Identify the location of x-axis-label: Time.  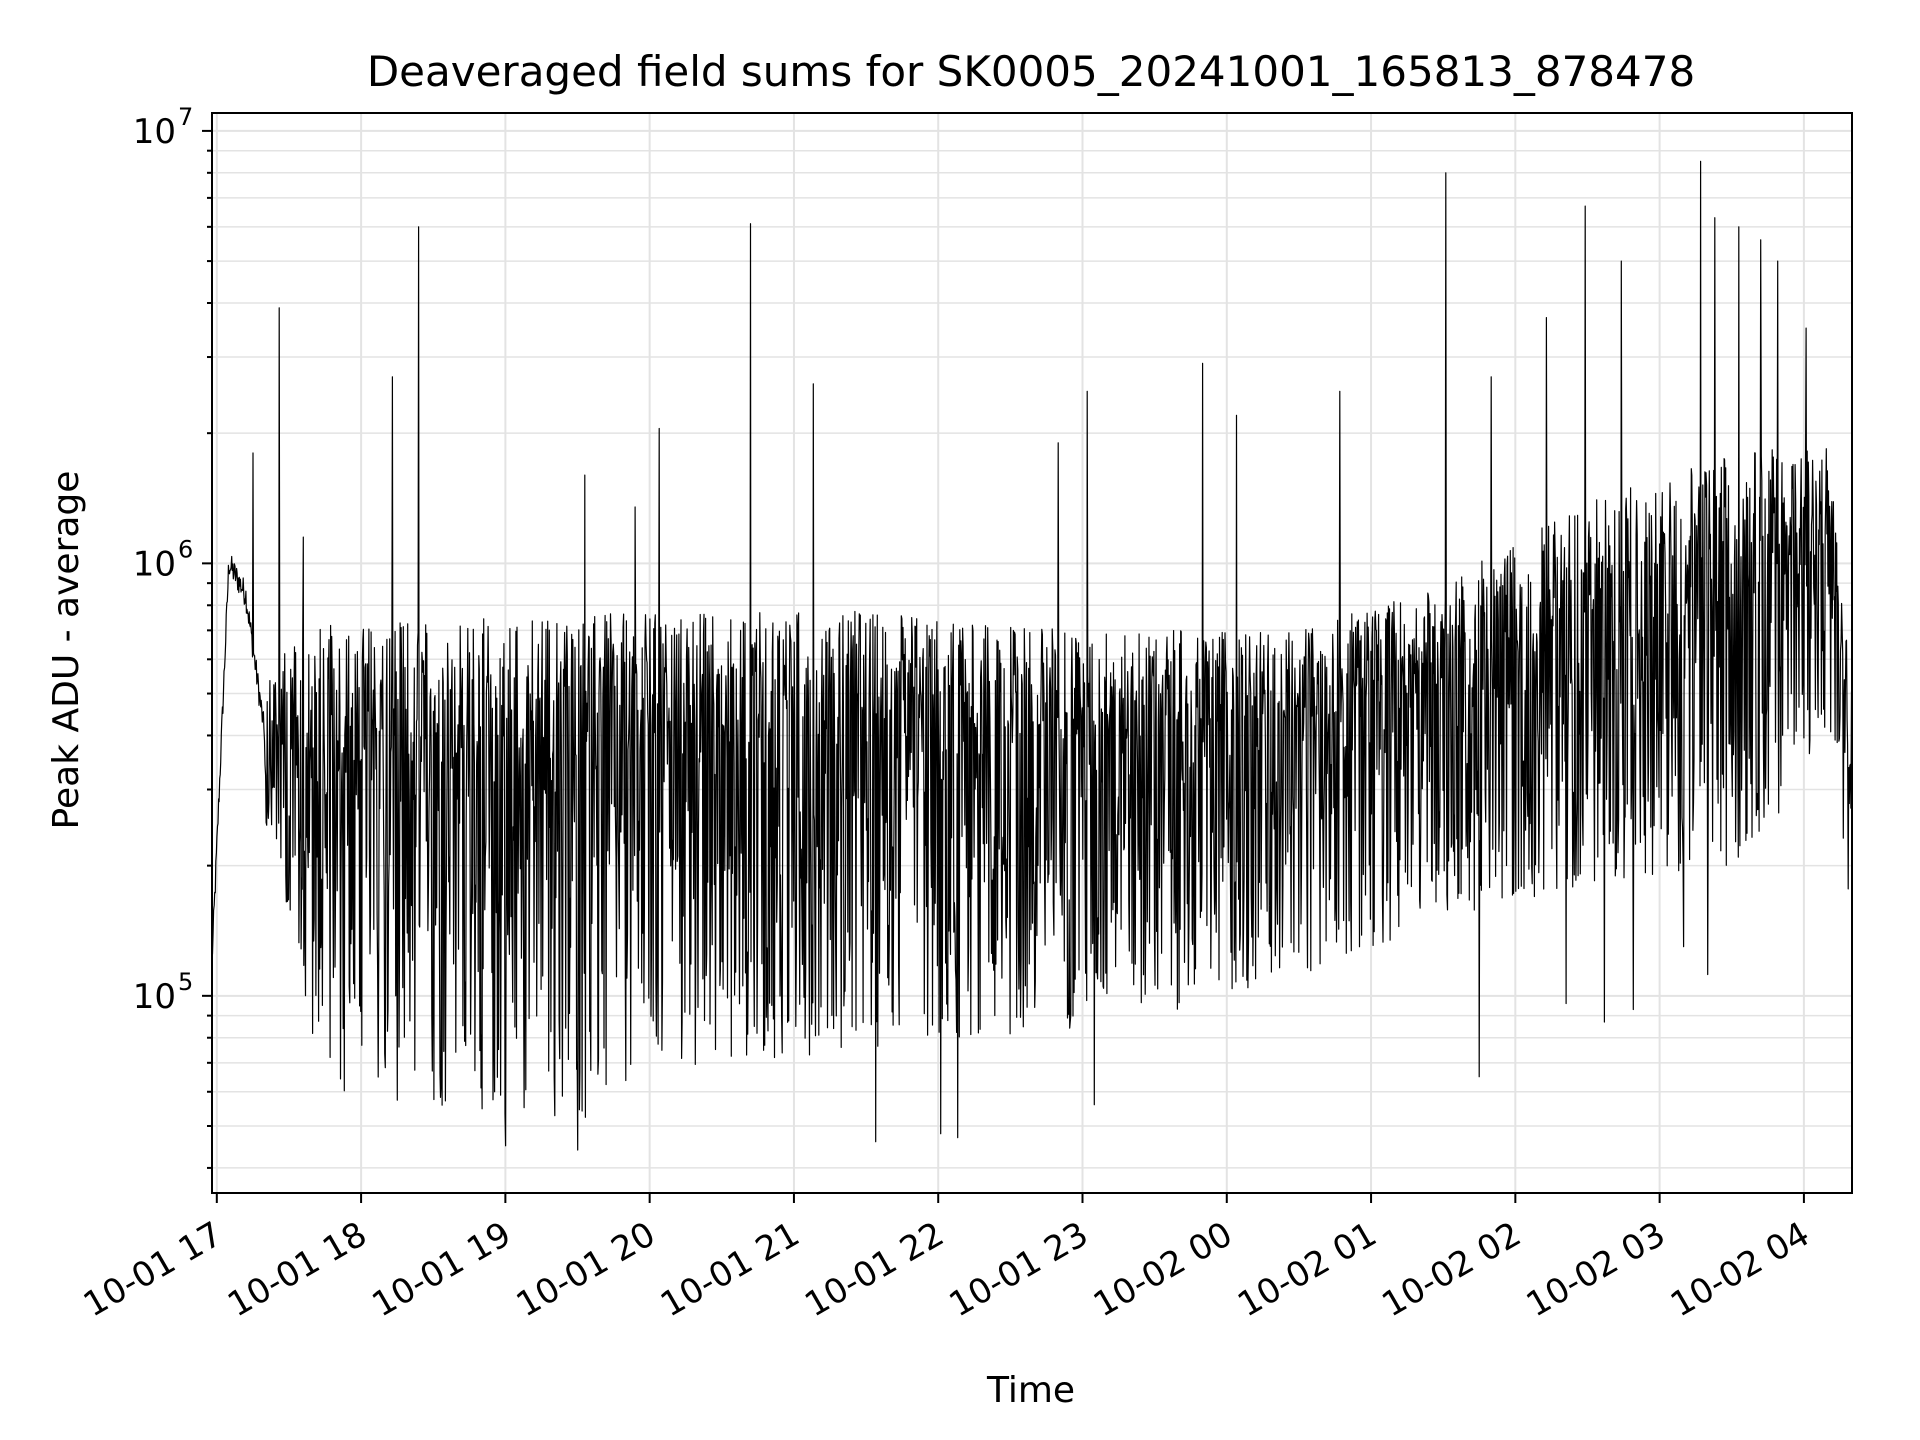
(1030, 1390).